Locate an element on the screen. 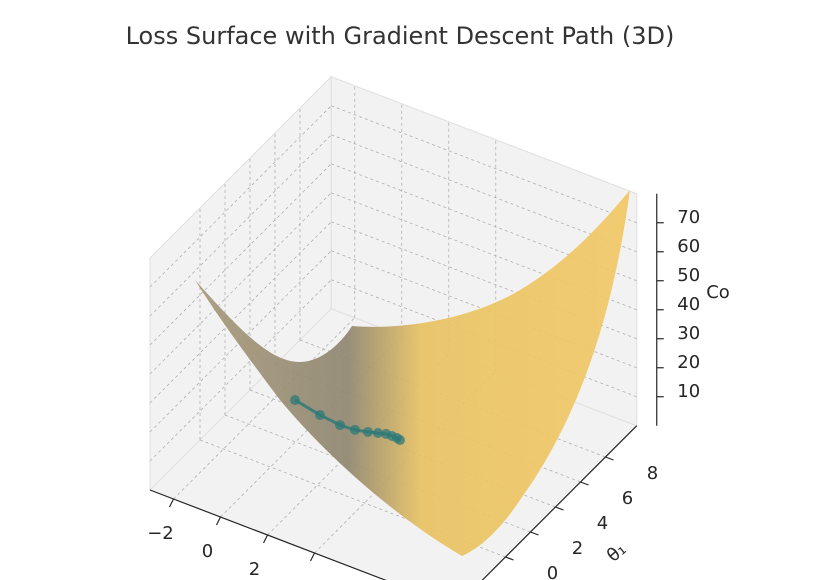 This screenshot has width=830, height=580. y-axis-label: θ₁ is located at coordinates (616, 553).